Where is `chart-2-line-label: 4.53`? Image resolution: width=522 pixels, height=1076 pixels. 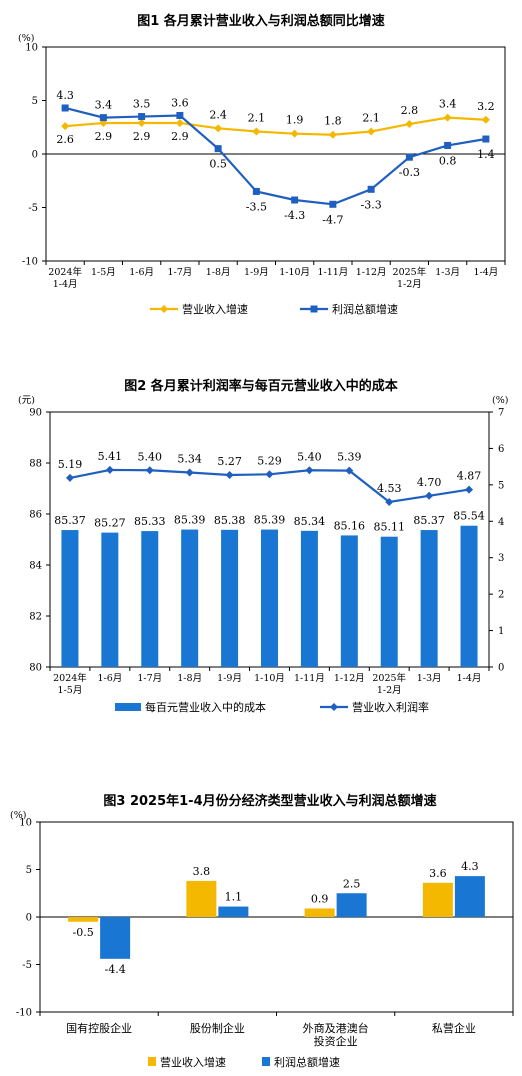 chart-2-line-label: 4.53 is located at coordinates (389, 488).